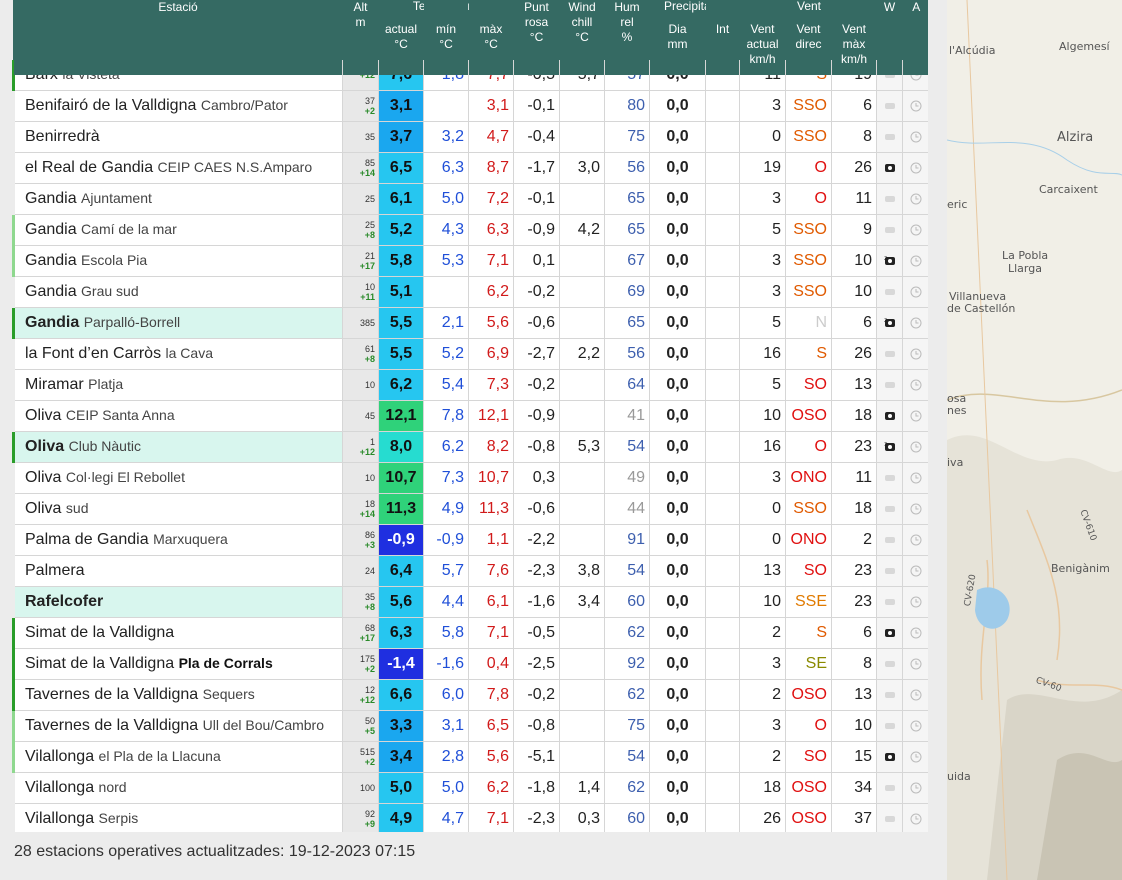  Describe the element at coordinates (854, 37) in the screenshot. I see `col-vent-max: Vent màx km/h` at that location.